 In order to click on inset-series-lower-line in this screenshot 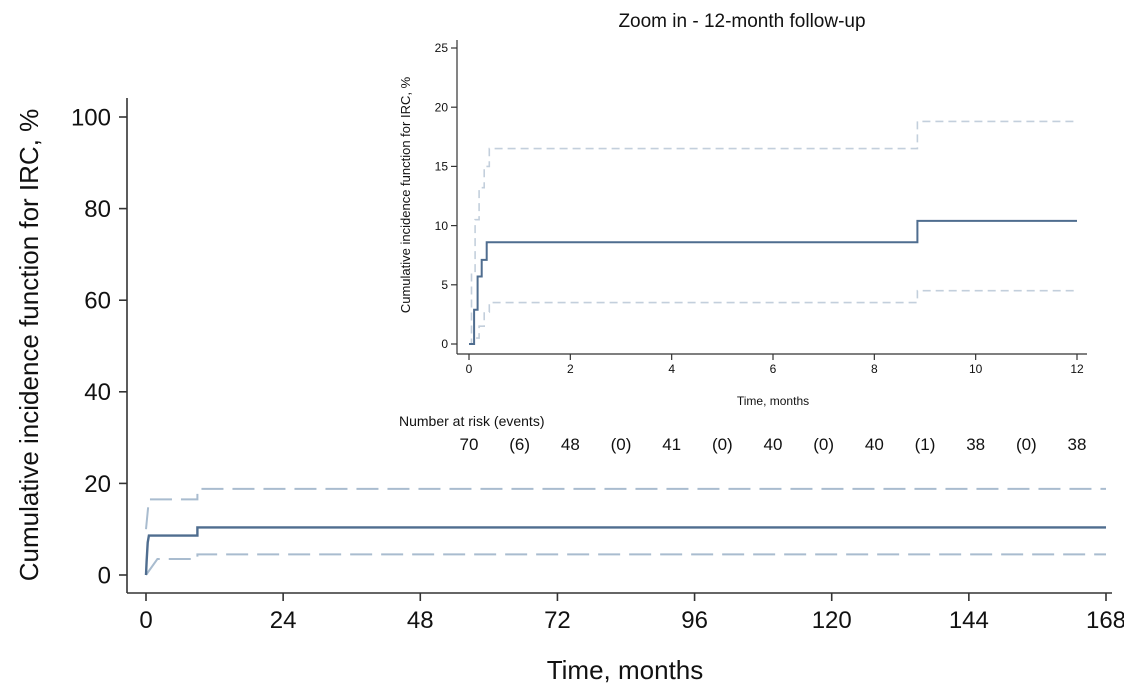, I will do `click(773, 317)`.